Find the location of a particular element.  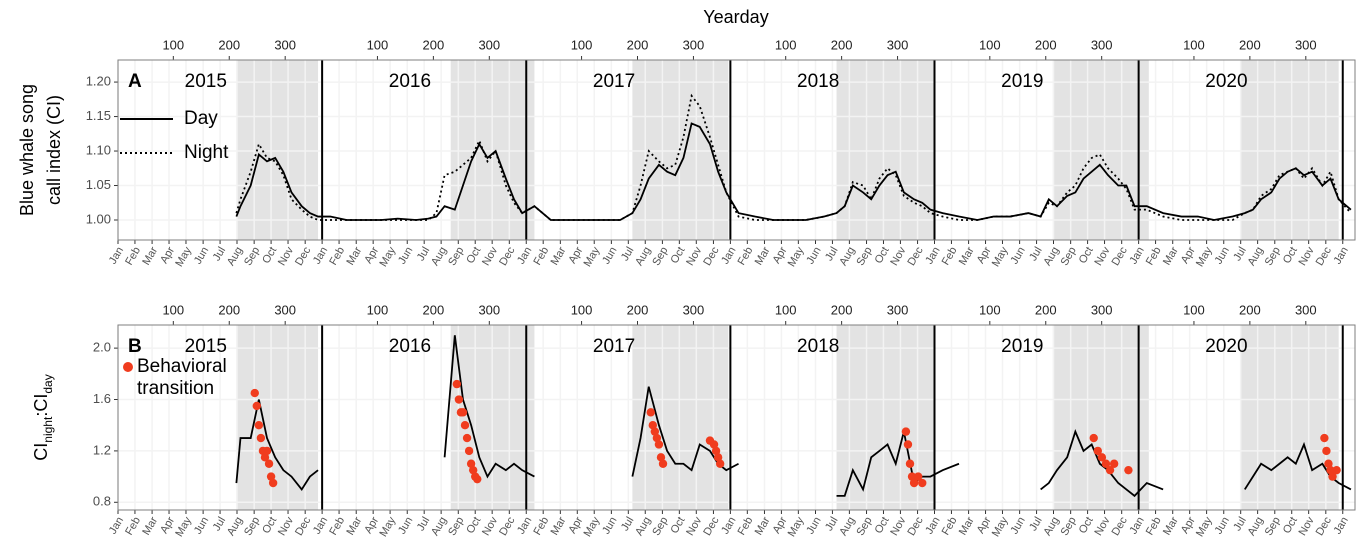

legend-symbol is located at coordinates (128, 367).